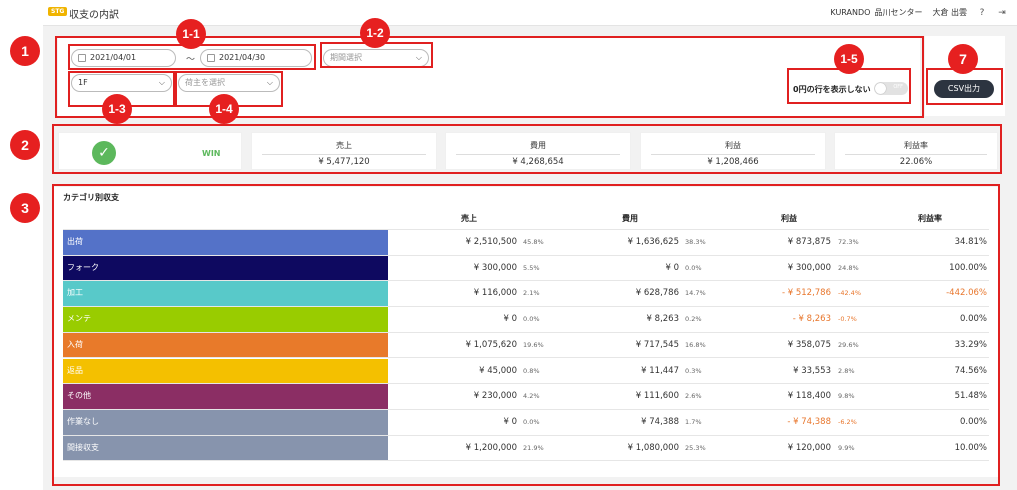 The height and width of the screenshot is (490, 1017). Describe the element at coordinates (531, 421) in the screenshot. I see `sales-pct-cell: 0.0%` at that location.